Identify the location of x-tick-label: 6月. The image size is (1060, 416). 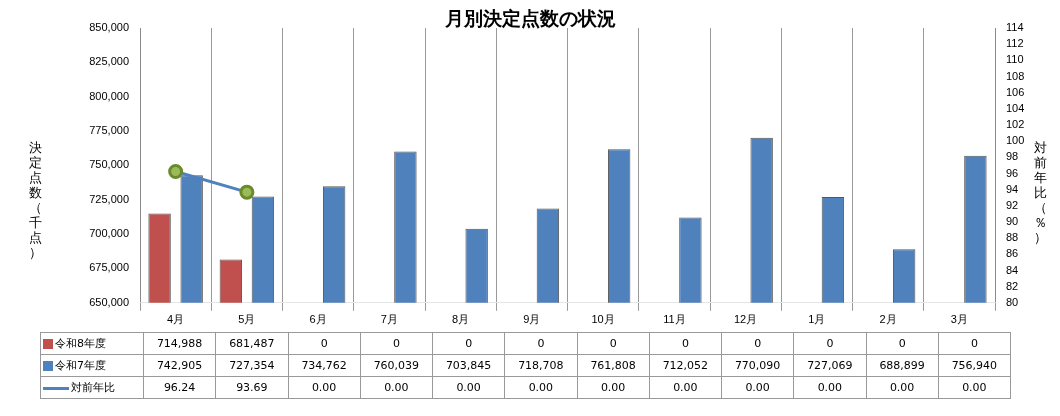
(318, 319).